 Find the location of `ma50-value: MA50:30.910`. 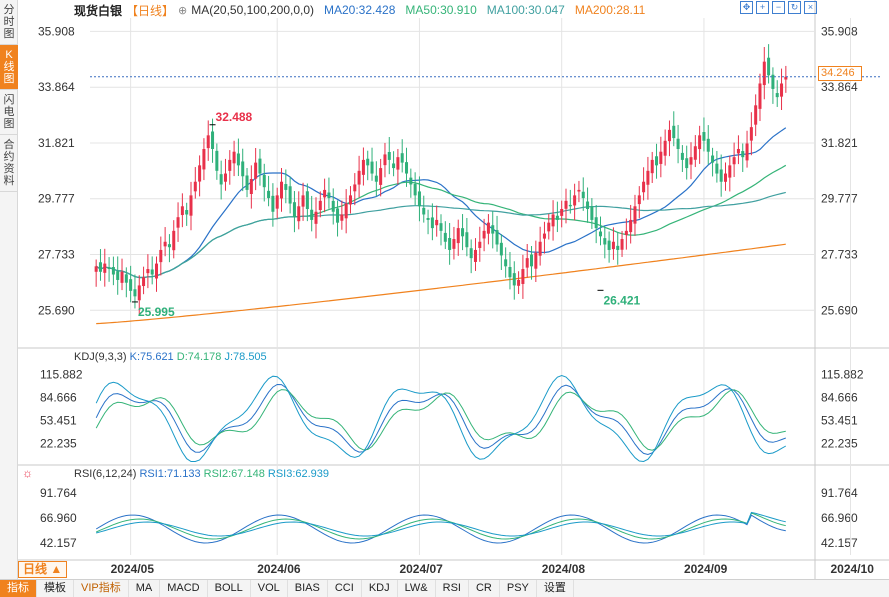

ma50-value: MA50:30.910 is located at coordinates (441, 10).